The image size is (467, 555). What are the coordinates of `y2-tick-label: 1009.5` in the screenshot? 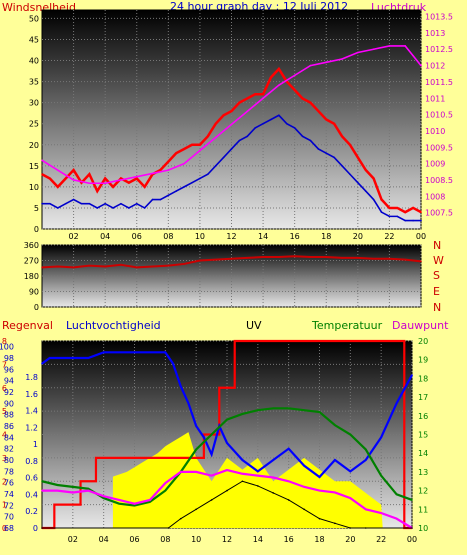 It's located at (439, 147).